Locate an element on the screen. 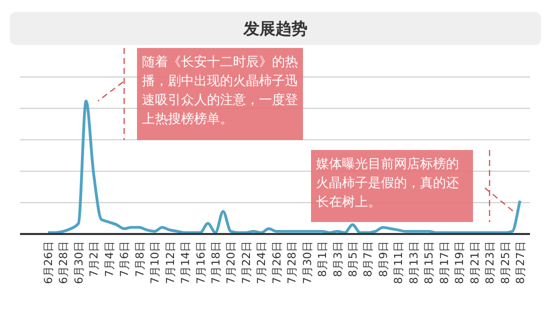 The height and width of the screenshot is (322, 551). x-tick-label: 8月23日 is located at coordinates (490, 262).